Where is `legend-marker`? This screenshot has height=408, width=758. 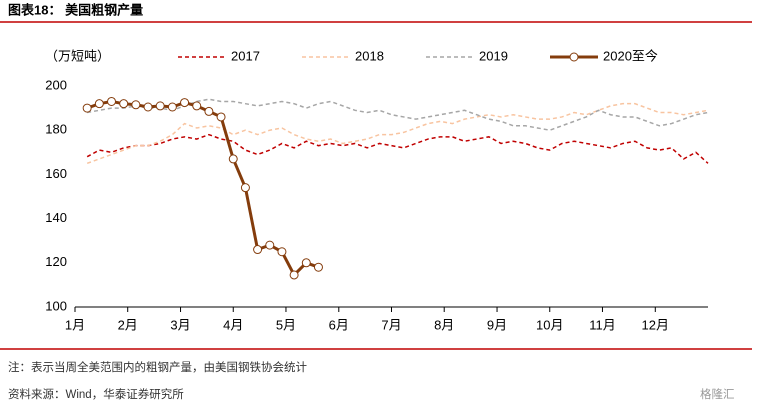 legend-marker is located at coordinates (574, 57).